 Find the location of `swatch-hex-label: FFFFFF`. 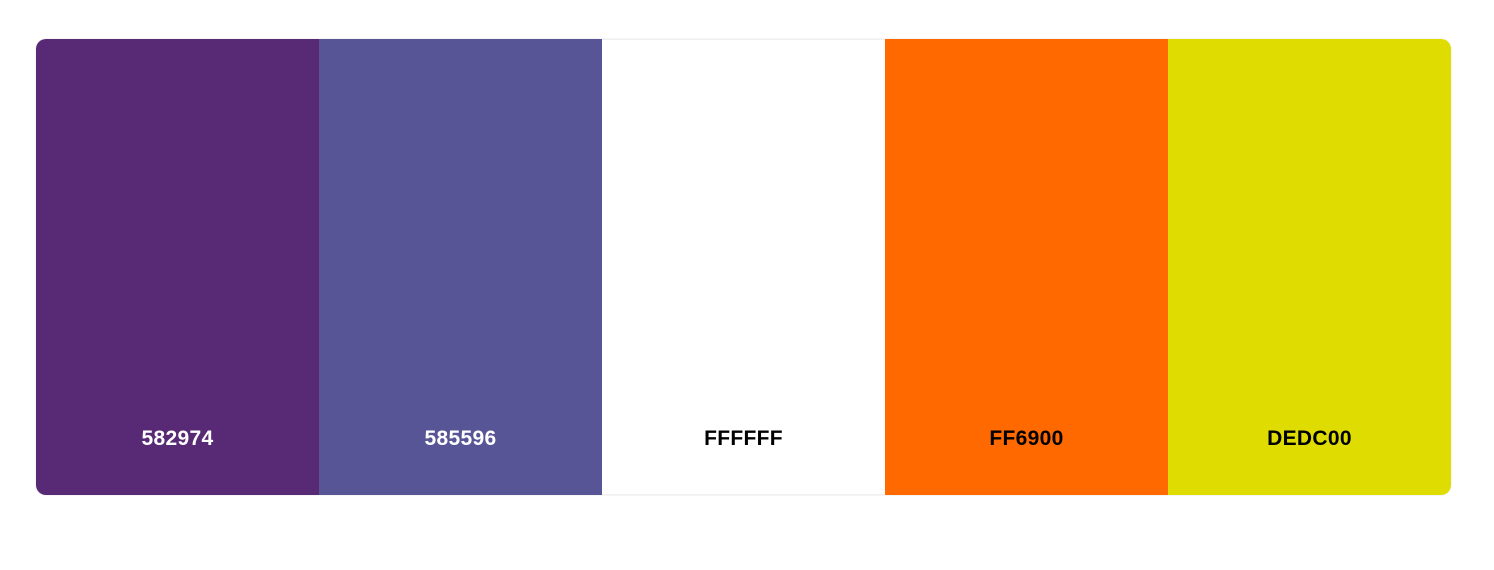

swatch-hex-label: FFFFFF is located at coordinates (743, 438).